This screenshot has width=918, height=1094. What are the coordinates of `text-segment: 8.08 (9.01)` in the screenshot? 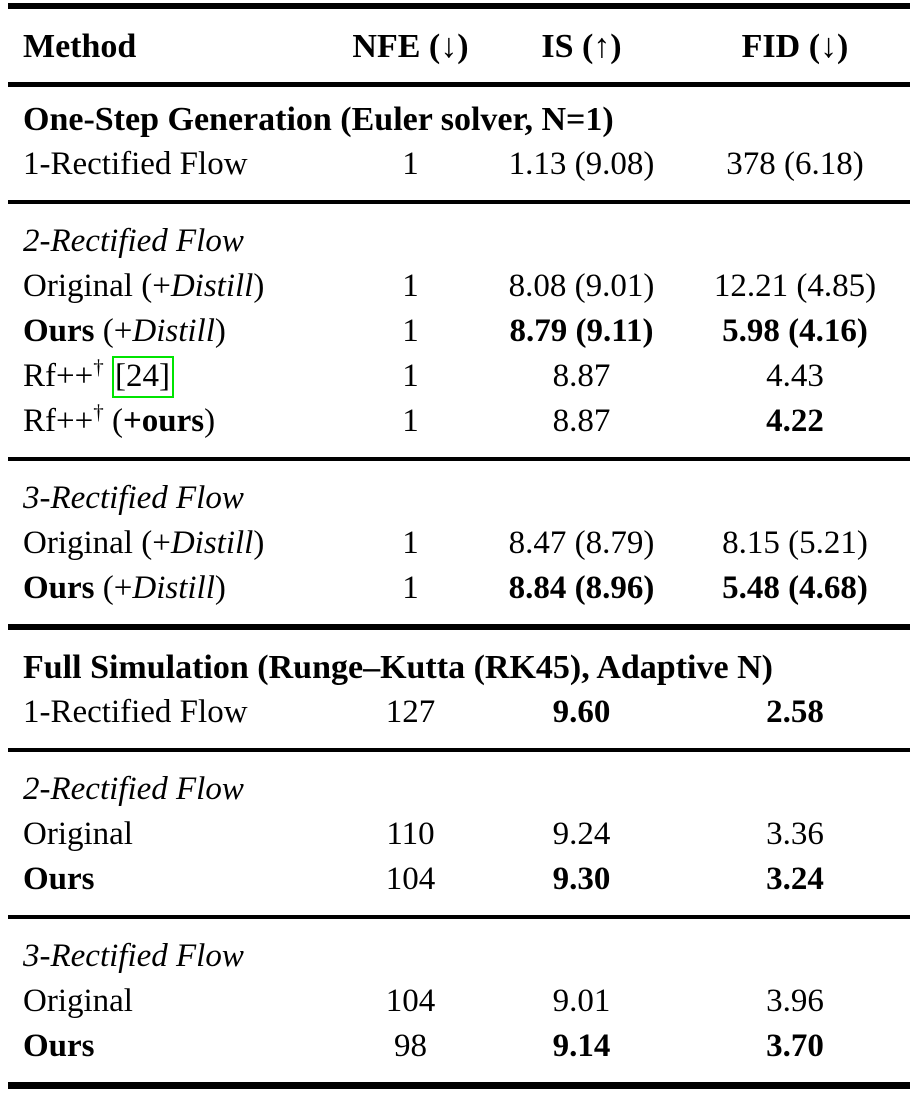 It's located at (581, 286).